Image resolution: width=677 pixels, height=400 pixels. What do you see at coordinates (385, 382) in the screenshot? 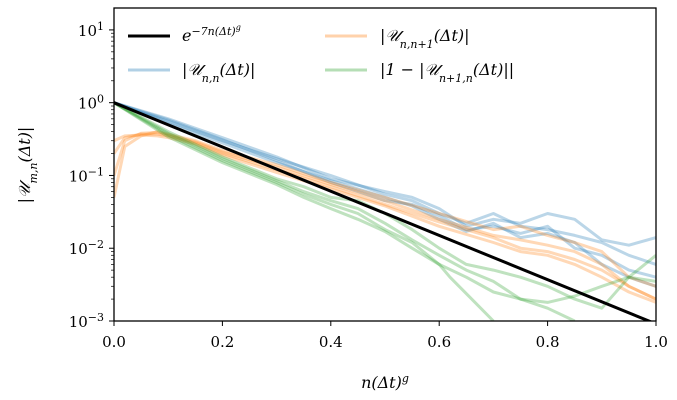
I see `x-axis-label: n(Δt)g` at bounding box center [385, 382].